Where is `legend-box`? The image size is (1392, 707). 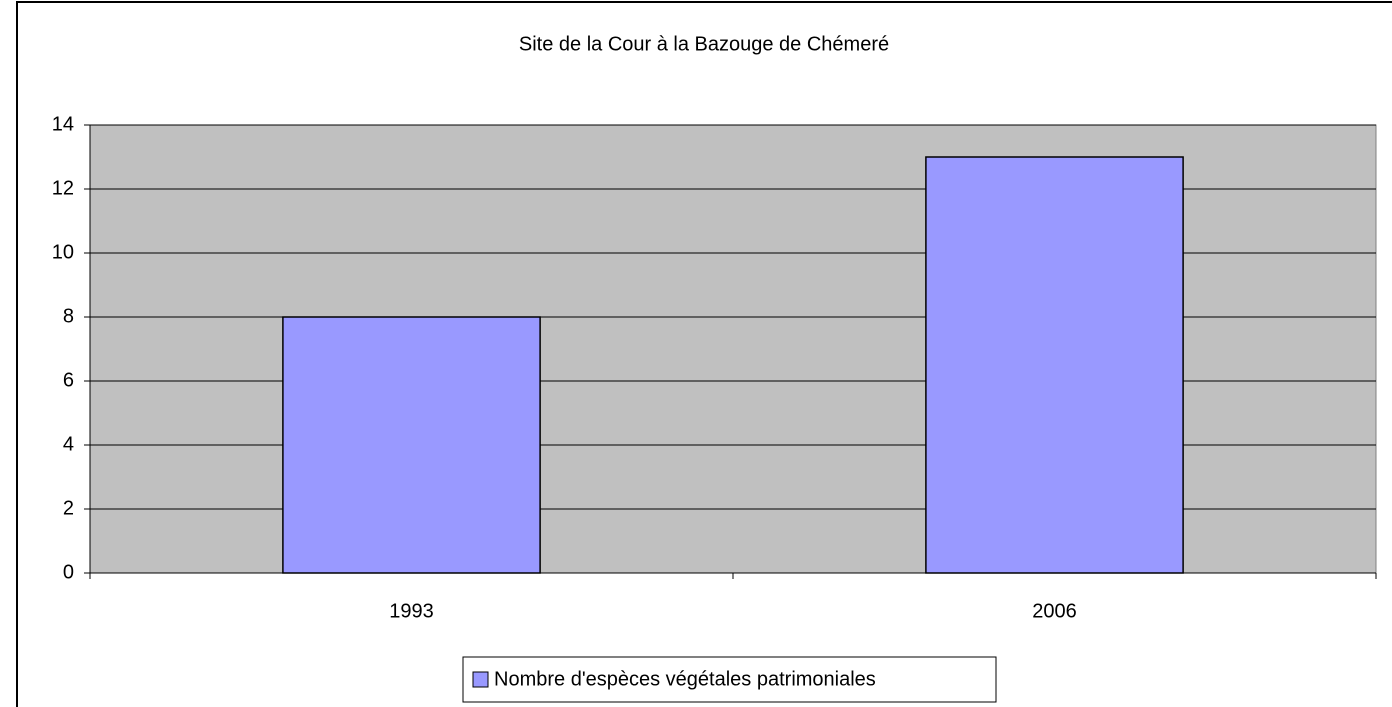
legend-box is located at coordinates (729, 679).